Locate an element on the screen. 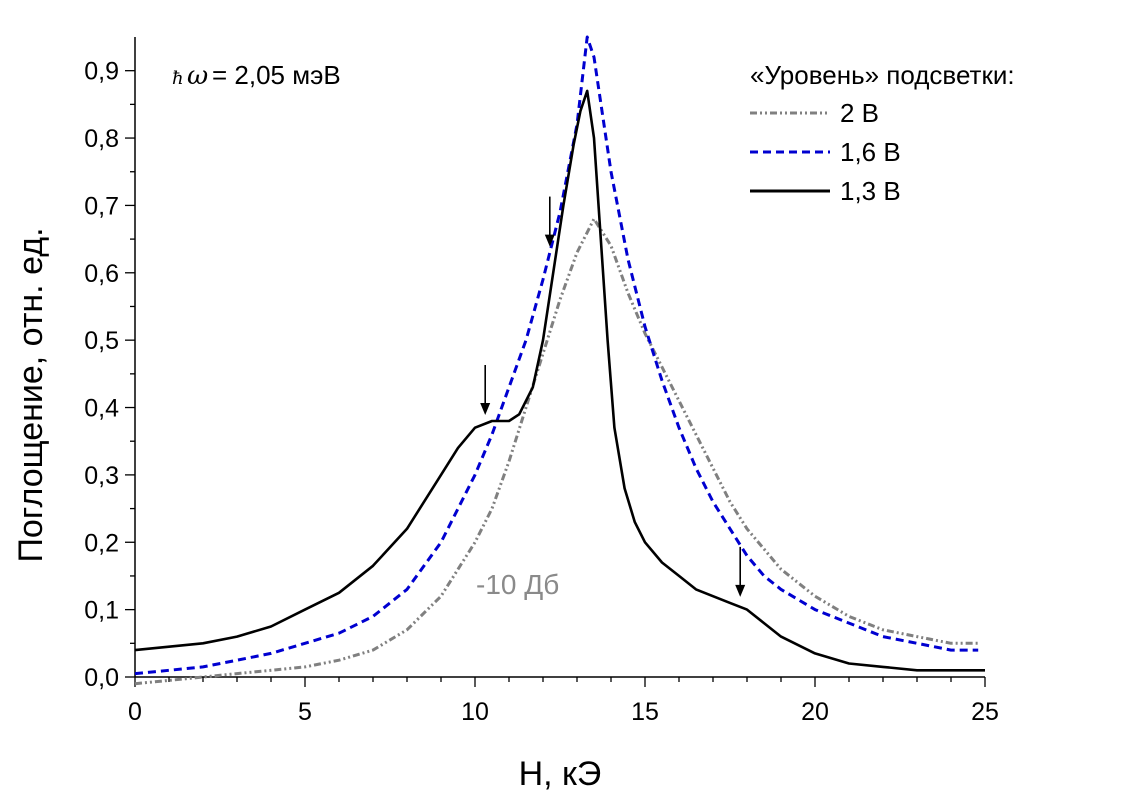 This screenshot has width=1127, height=791. legend: «Уровень» подсветки: 2 В 1,6 В 1,3 В is located at coordinates (882, 133).